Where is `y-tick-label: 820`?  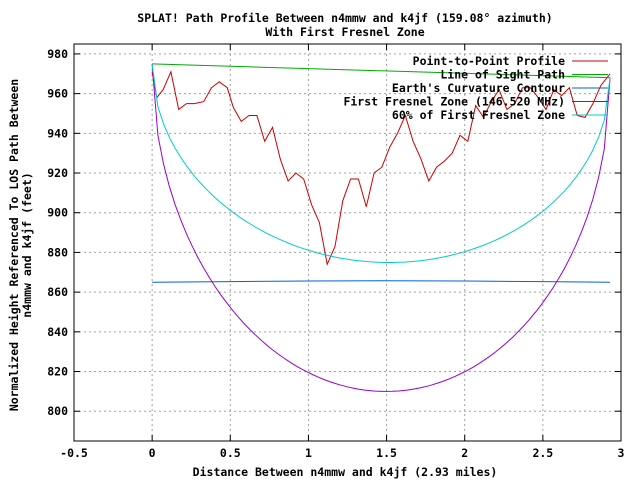
y-tick-label: 820 is located at coordinates (57, 372).